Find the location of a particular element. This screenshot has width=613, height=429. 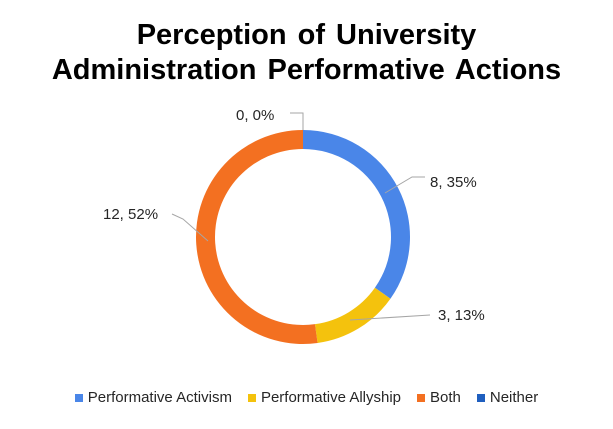

legend-item-both: Both is located at coordinates (439, 397).